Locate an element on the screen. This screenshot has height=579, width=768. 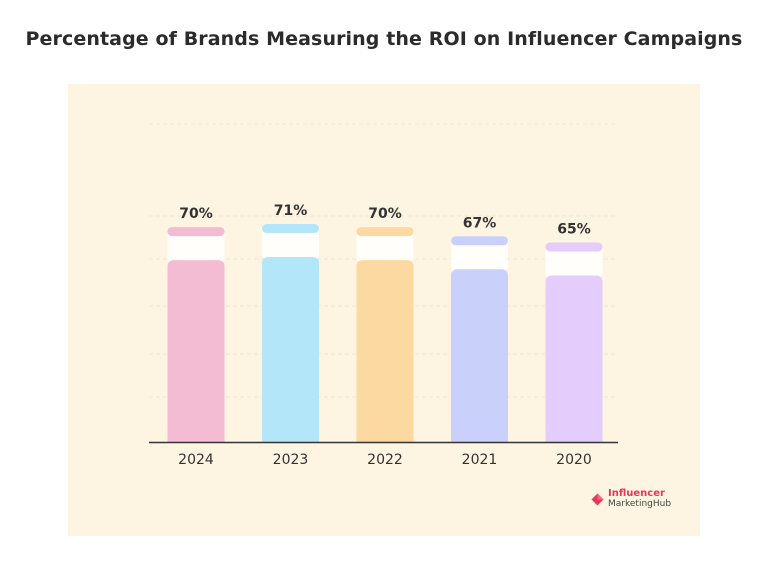
bar-cap-2022 is located at coordinates (385, 232).